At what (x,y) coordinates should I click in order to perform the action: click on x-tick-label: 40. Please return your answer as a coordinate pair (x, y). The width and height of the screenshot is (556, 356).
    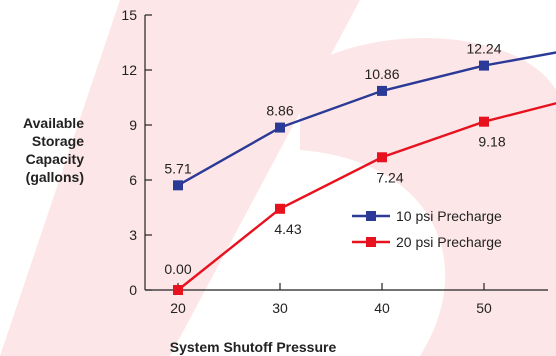
    Looking at the image, I should click on (382, 308).